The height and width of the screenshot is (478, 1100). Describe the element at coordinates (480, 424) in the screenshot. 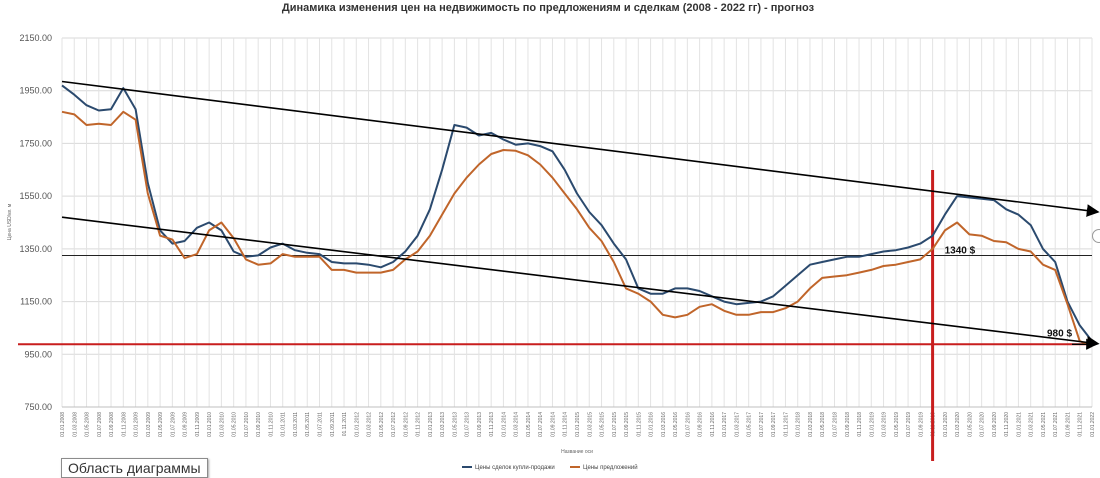

I see `x-tick-label: 01.09.2013` at that location.